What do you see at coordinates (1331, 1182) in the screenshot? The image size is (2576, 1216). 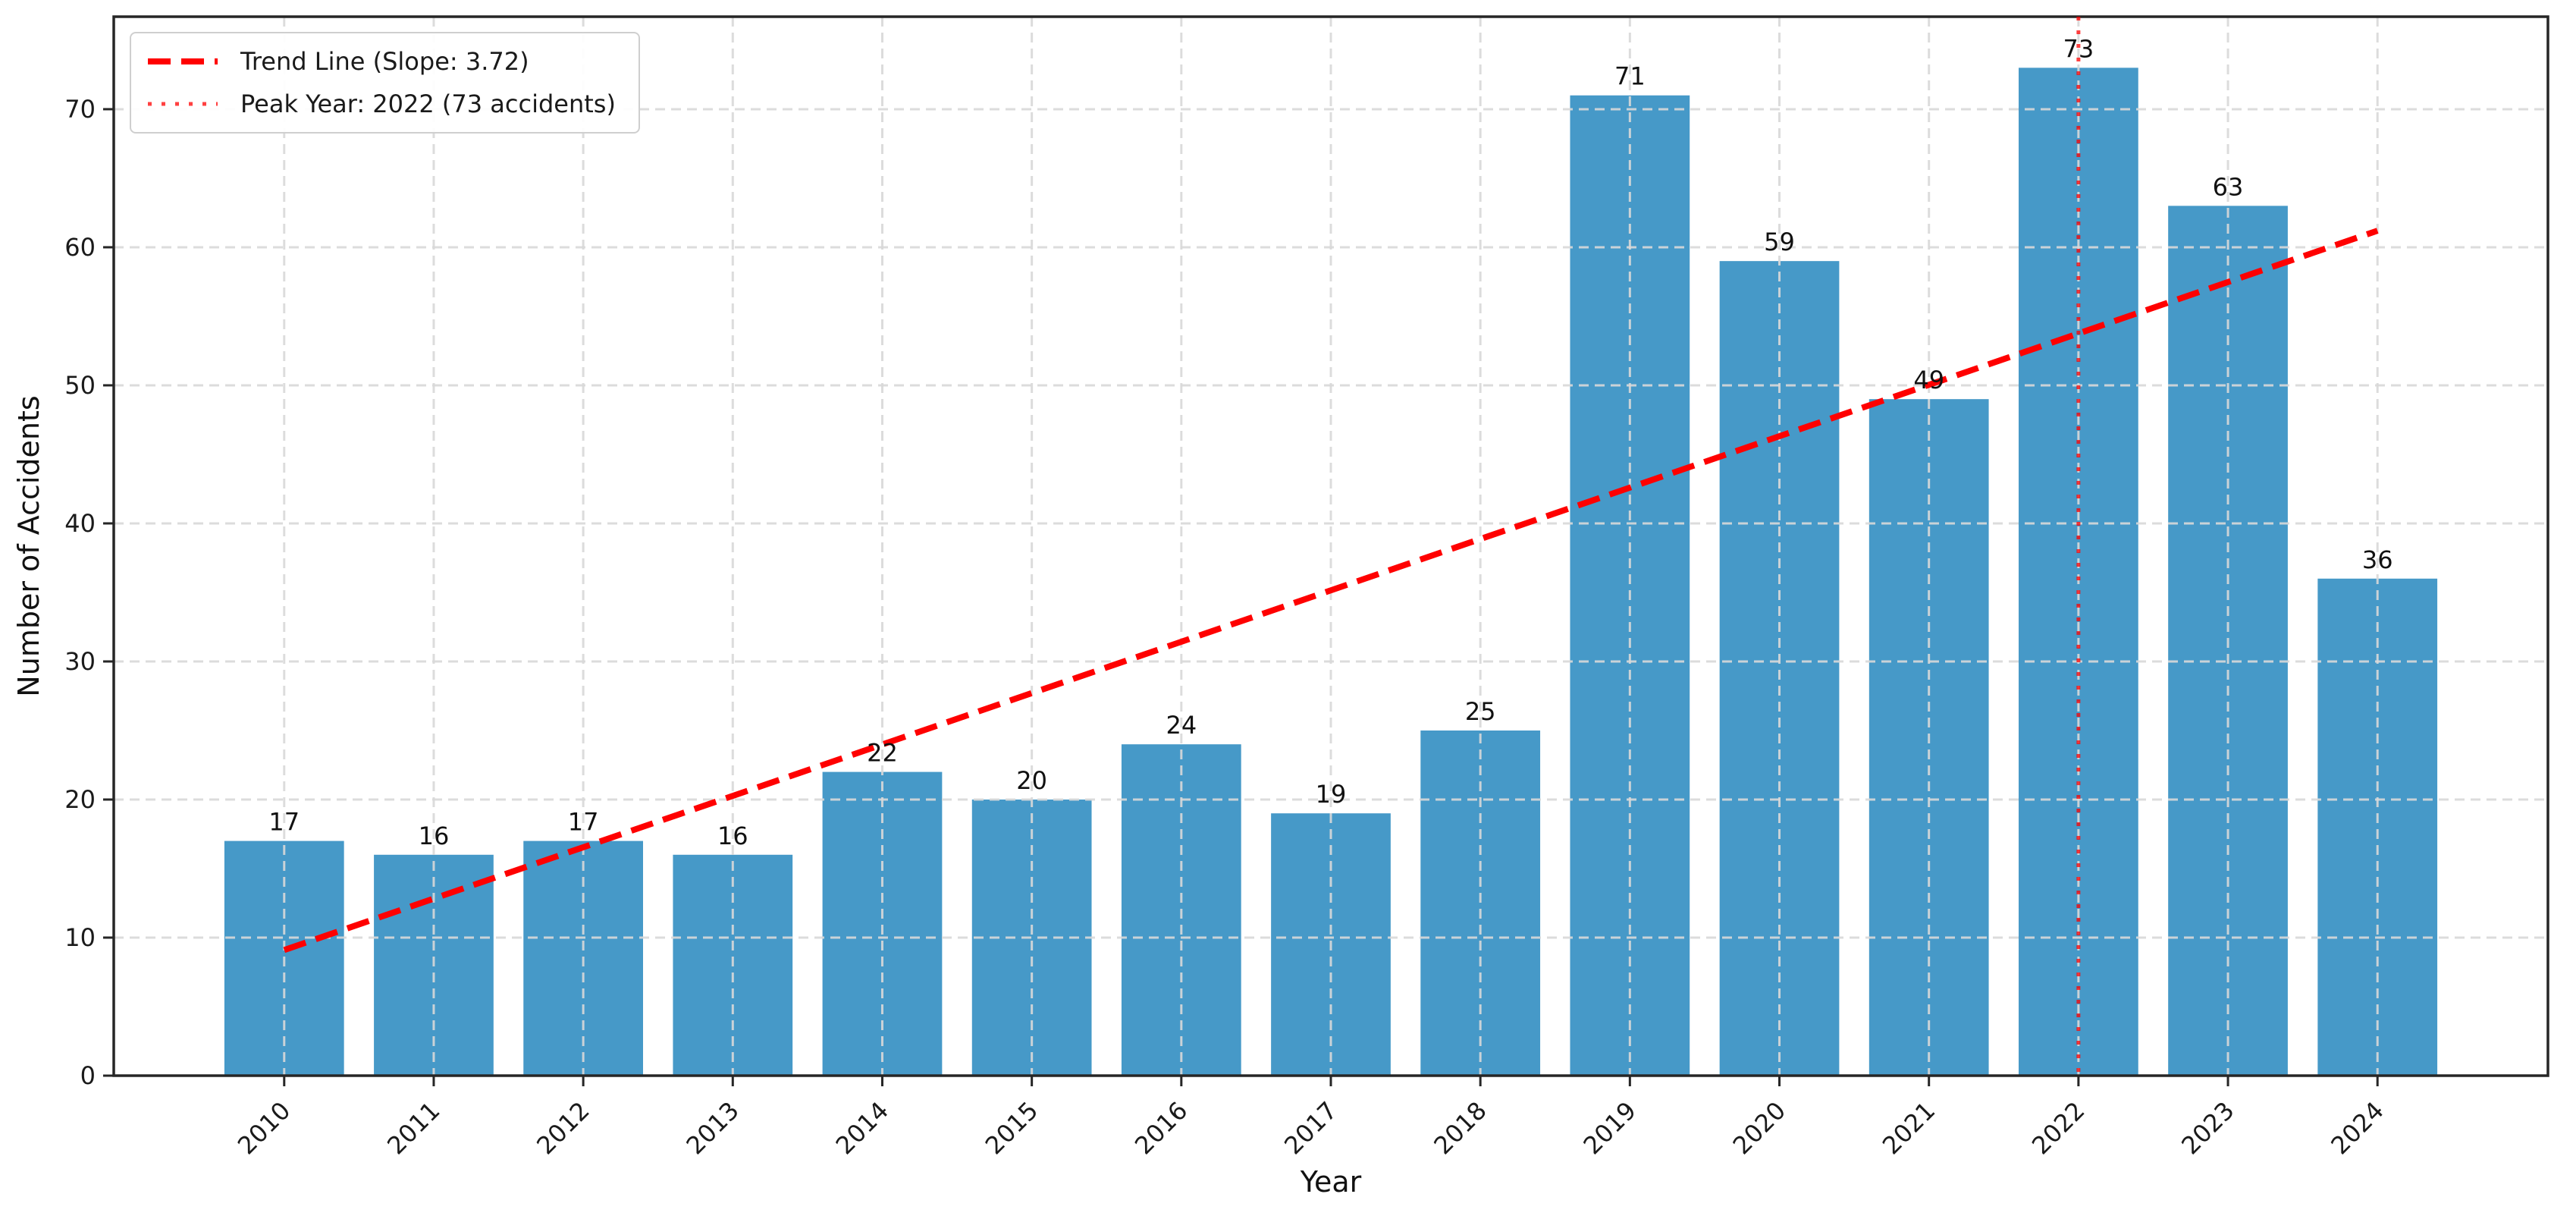 I see `x-axis-title: Year` at bounding box center [1331, 1182].